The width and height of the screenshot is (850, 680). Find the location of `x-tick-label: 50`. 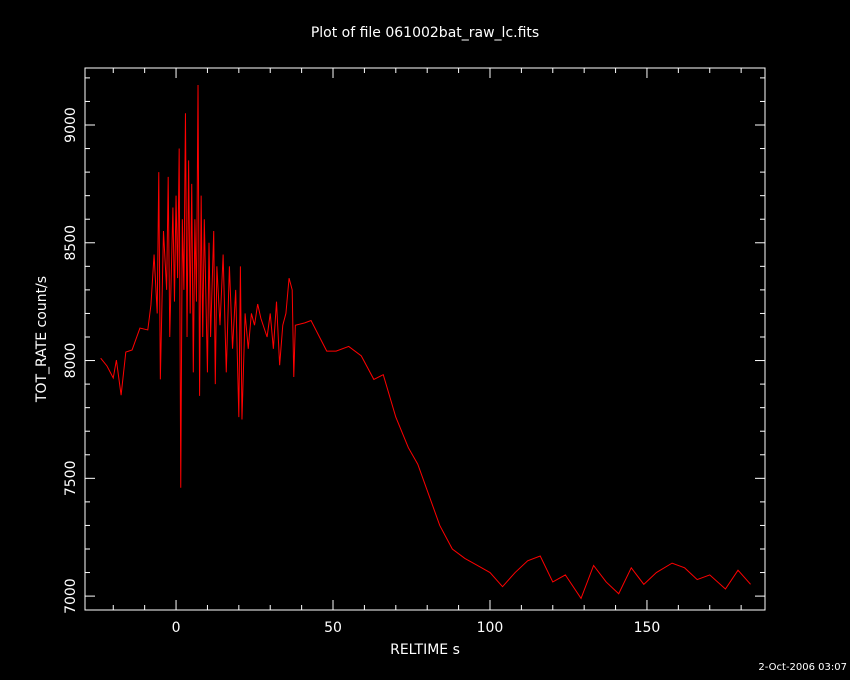

x-tick-label: 50 is located at coordinates (333, 628).